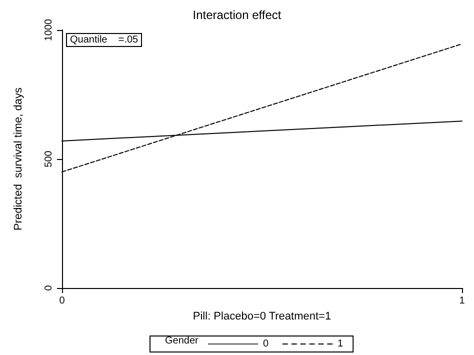  What do you see at coordinates (49, 159) in the screenshot?
I see `y-tick-label: 500` at bounding box center [49, 159].